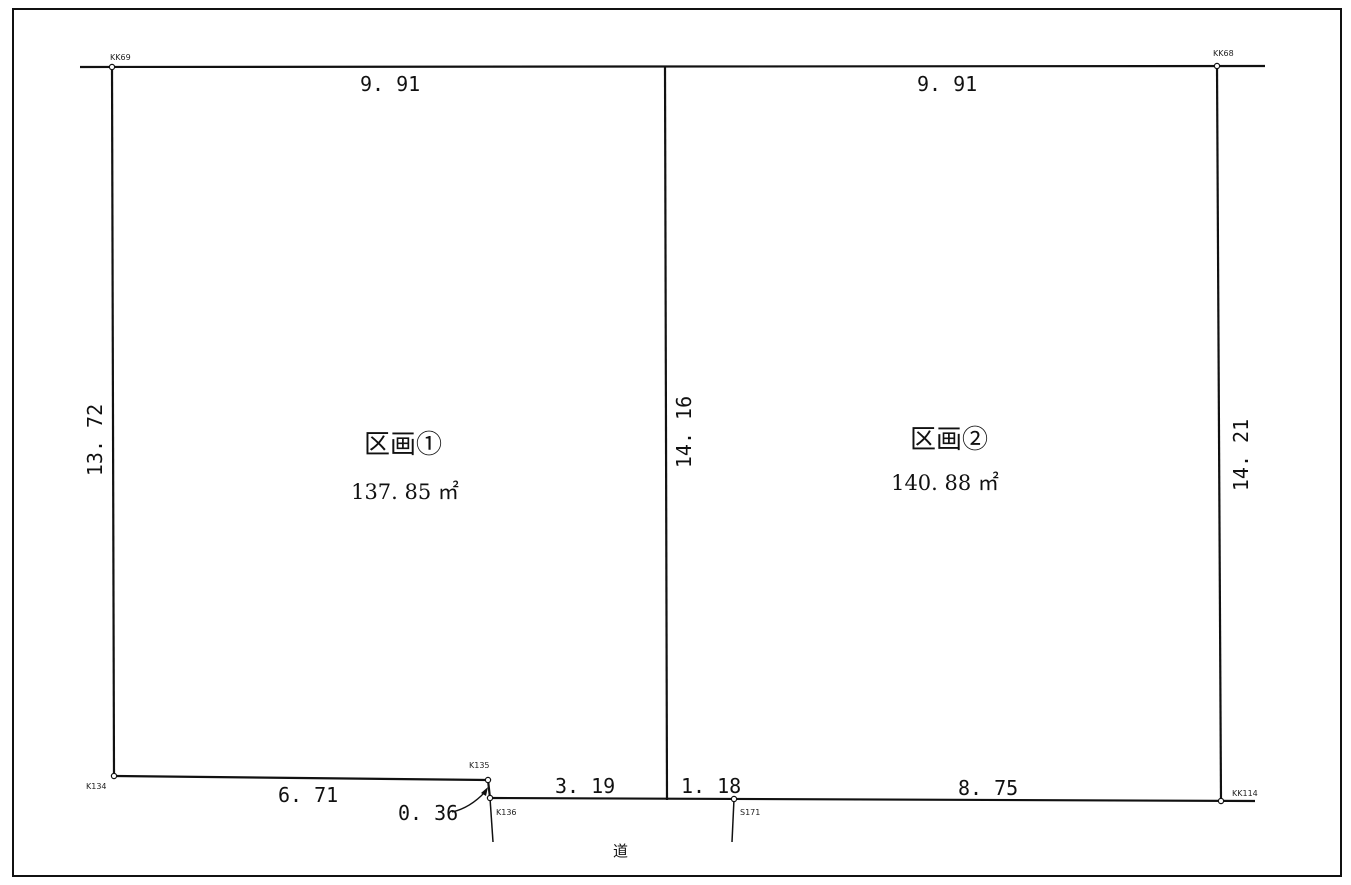 This screenshot has width=1351, height=885. Describe the element at coordinates (488, 780) in the screenshot. I see `point-k135` at that location.